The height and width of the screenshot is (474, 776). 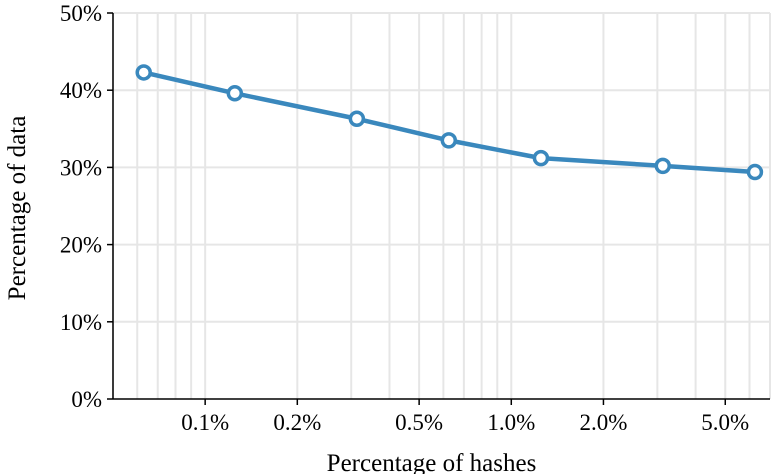 What do you see at coordinates (86, 206) in the screenshot?
I see `y-ticks: 0% 10% 20% 30% 40% 50%` at bounding box center [86, 206].